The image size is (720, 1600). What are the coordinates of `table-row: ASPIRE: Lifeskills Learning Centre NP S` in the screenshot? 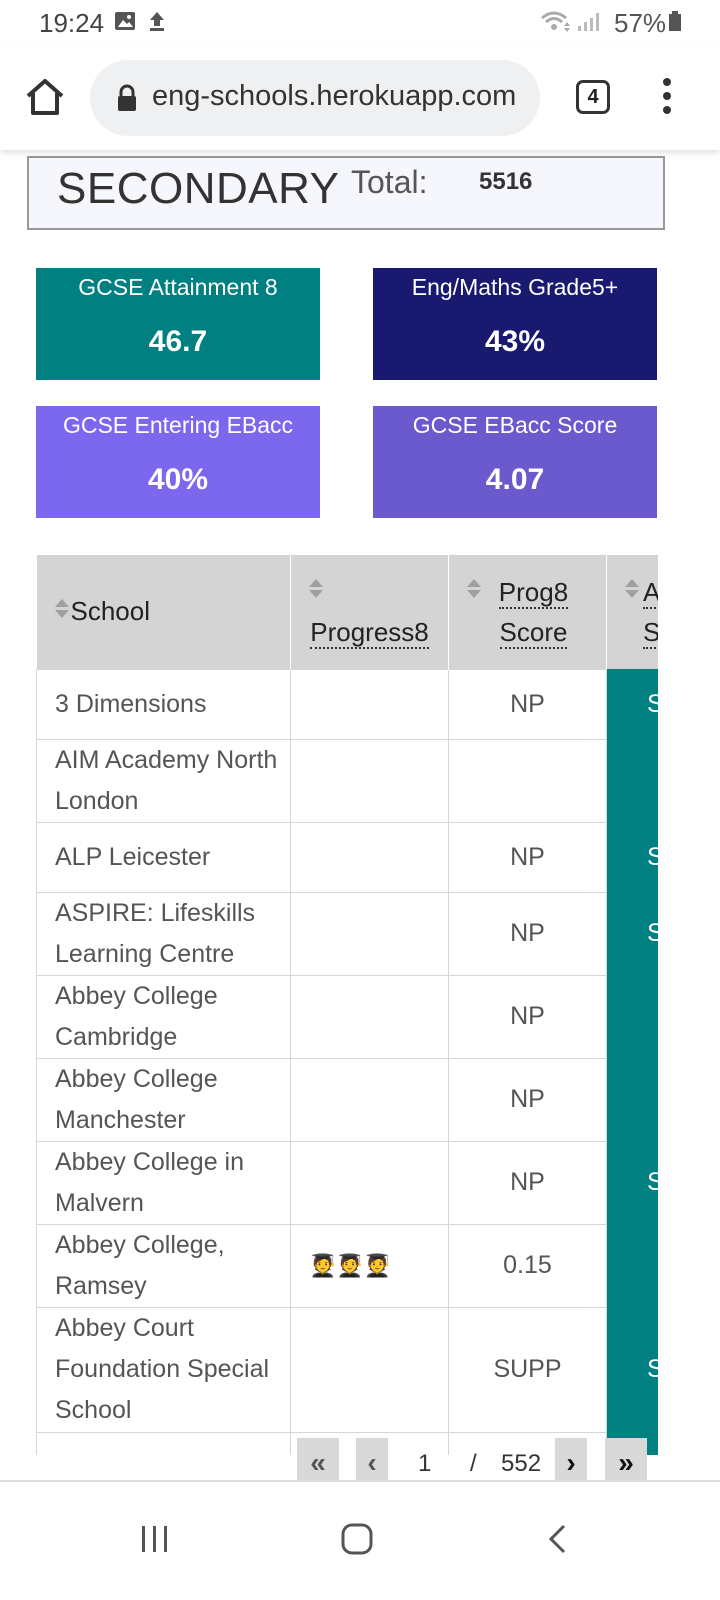 It's located at (347, 933).